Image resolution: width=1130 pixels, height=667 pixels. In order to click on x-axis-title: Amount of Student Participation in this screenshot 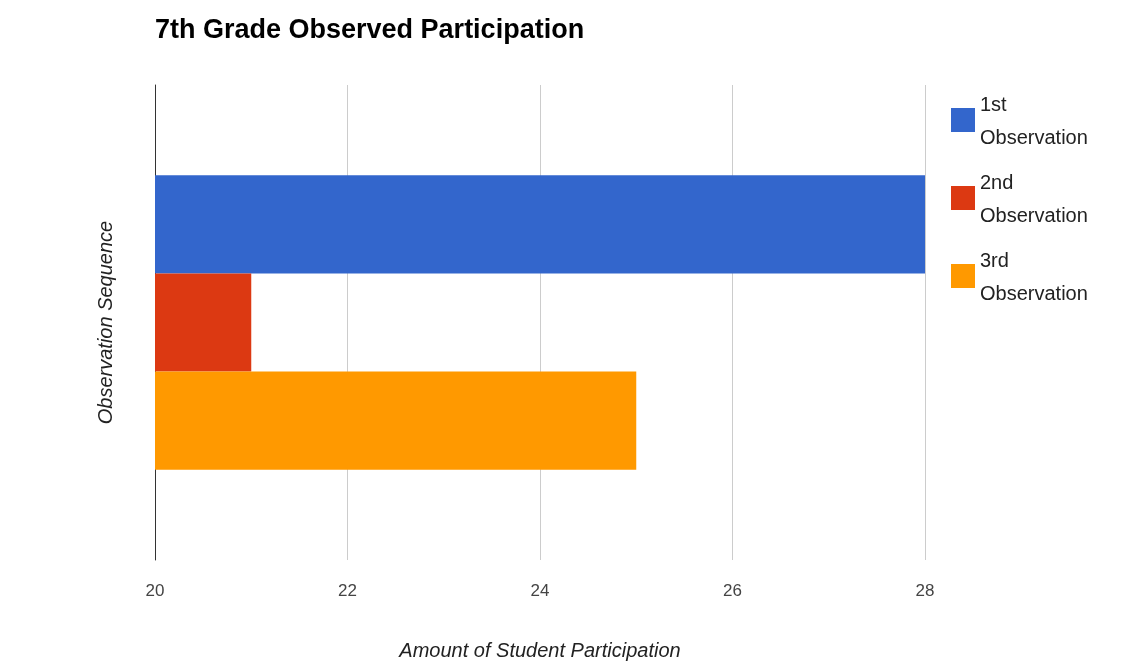, I will do `click(539, 650)`.